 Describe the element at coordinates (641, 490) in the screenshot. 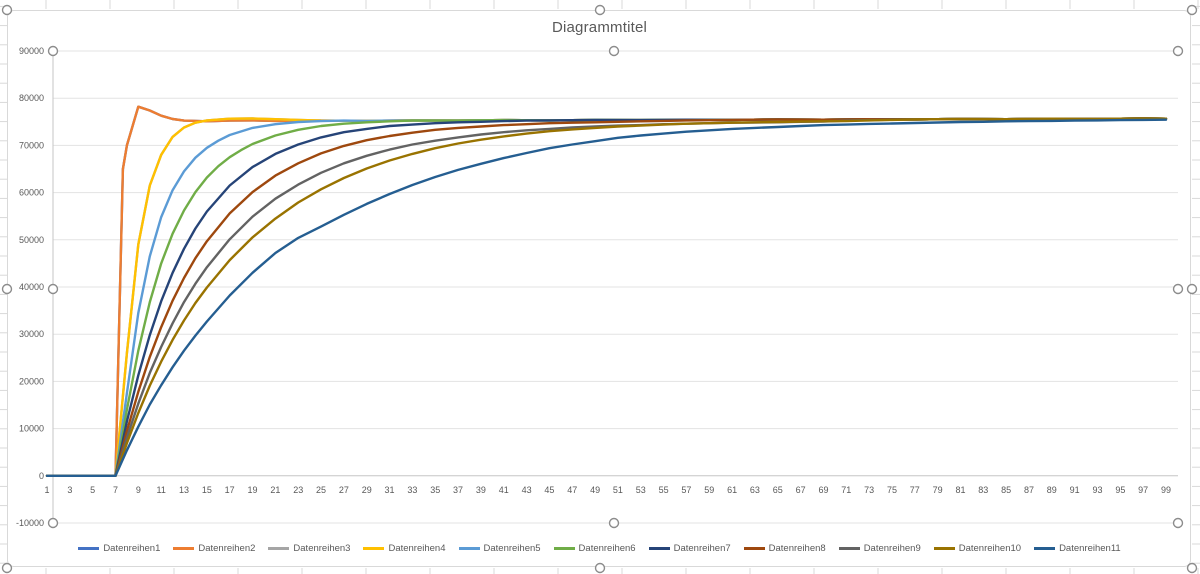

I see `x-axis-tick-label: 53` at that location.